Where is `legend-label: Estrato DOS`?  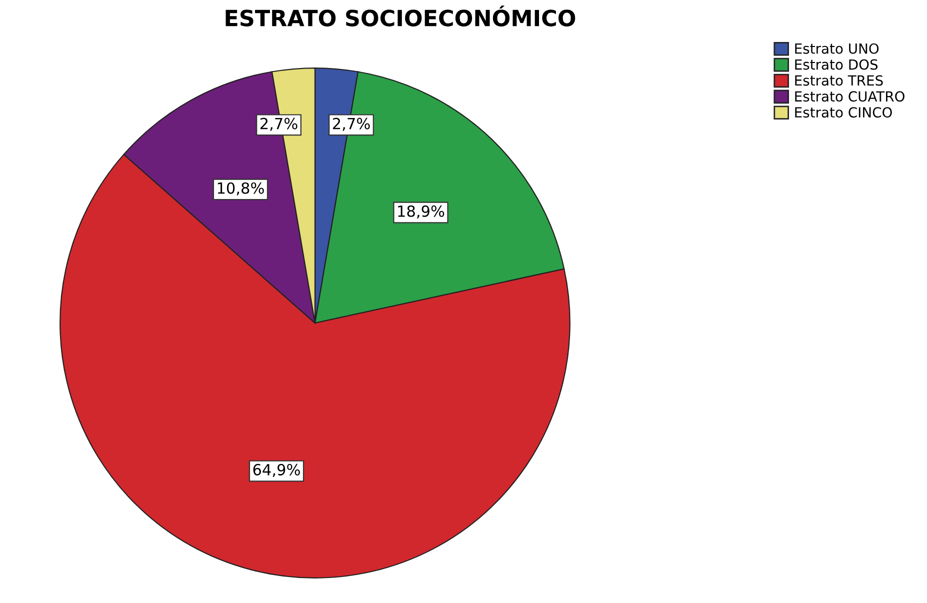 legend-label: Estrato DOS is located at coordinates (836, 64).